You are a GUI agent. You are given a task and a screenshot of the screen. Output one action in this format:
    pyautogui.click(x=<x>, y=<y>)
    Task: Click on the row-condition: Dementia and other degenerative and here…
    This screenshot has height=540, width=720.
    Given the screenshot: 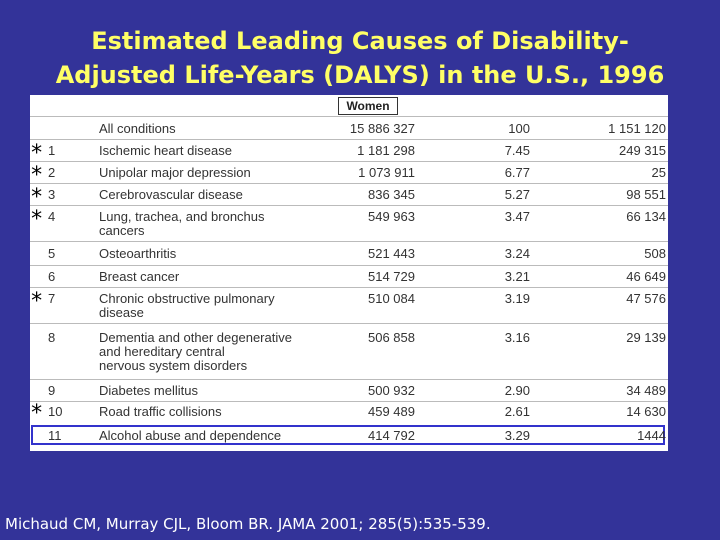 What is the action you would take?
    pyautogui.click(x=195, y=351)
    